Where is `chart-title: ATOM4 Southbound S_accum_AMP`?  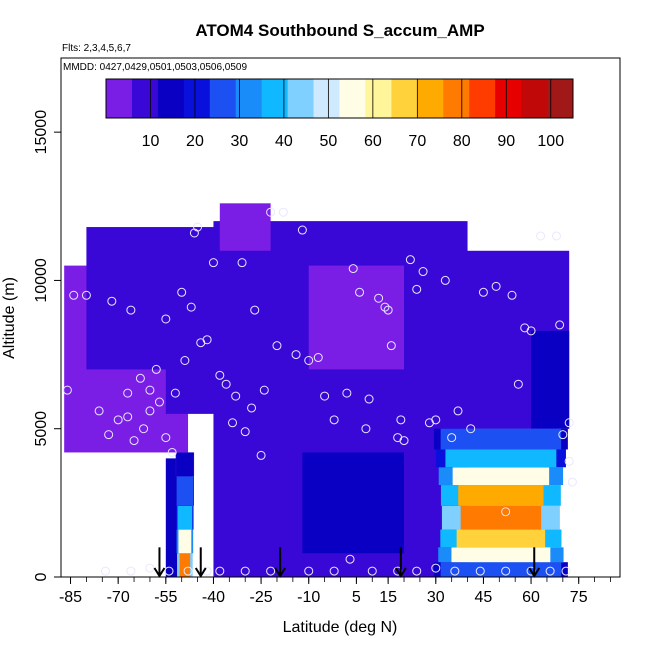
chart-title: ATOM4 Southbound S_accum_AMP is located at coordinates (339, 30).